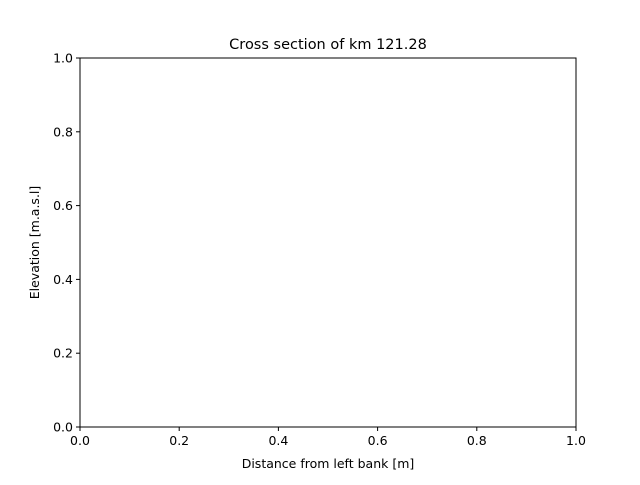  What do you see at coordinates (63, 279) in the screenshot?
I see `y-tick-label: 0.4` at bounding box center [63, 279].